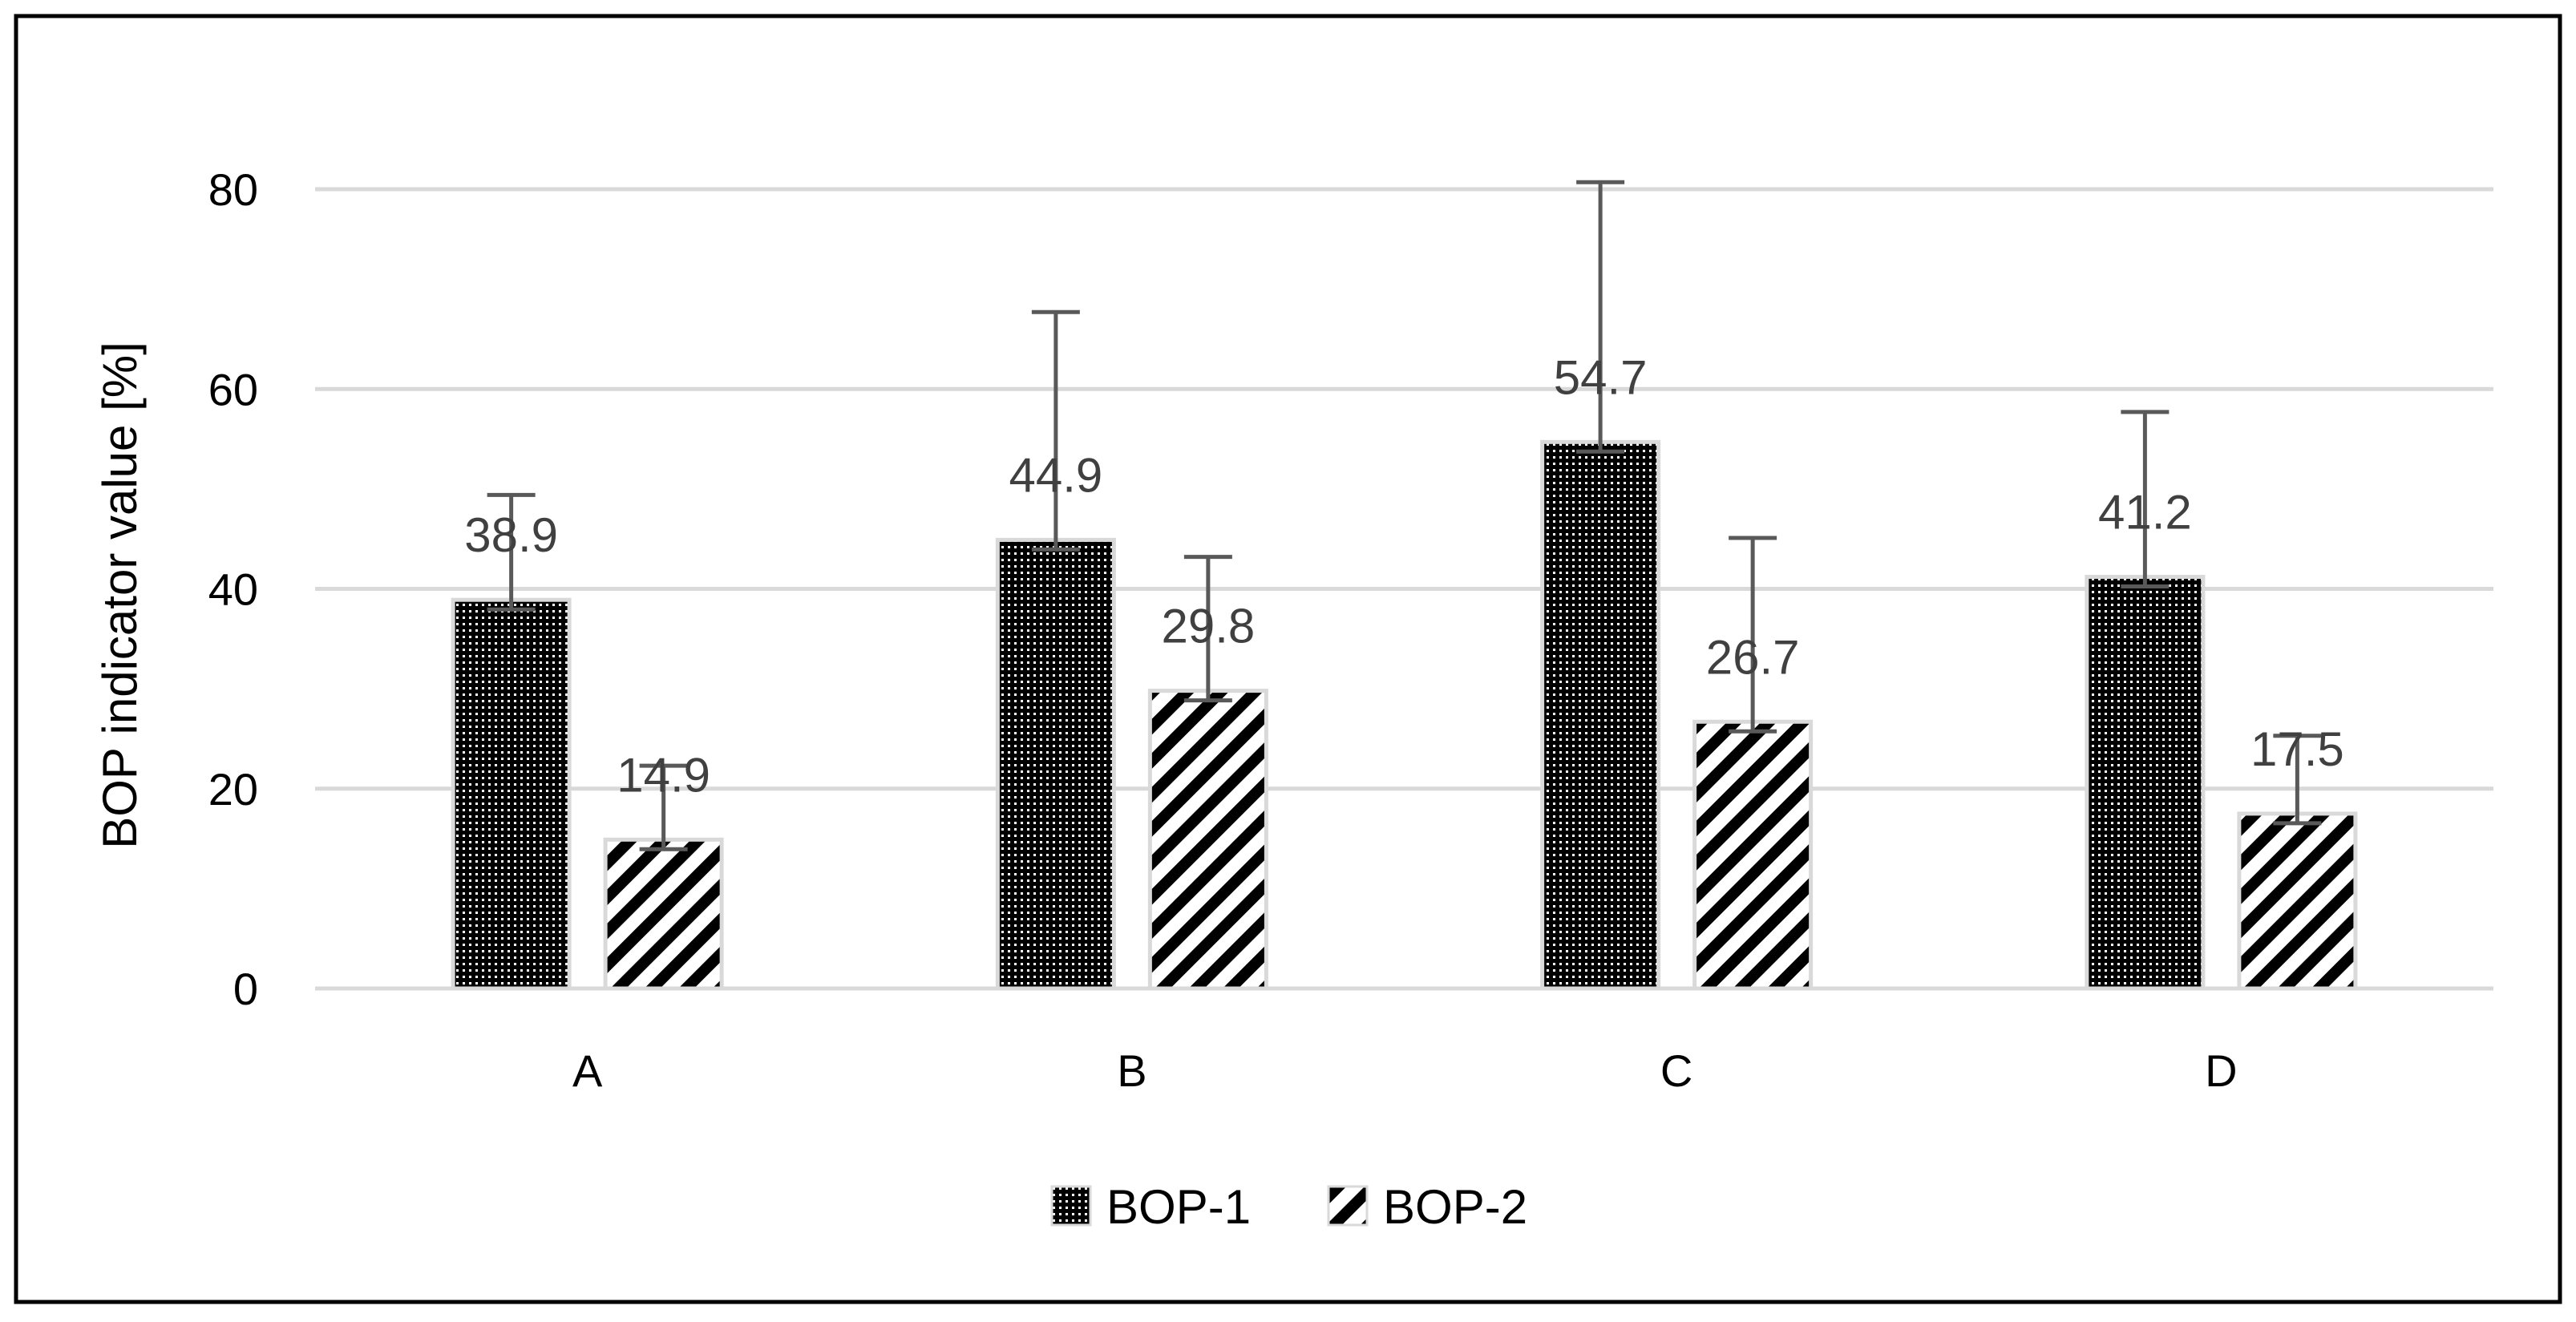 Image resolution: width=2576 pixels, height=1322 pixels. Describe the element at coordinates (245, 989) in the screenshot. I see `y-tick-label: 0` at that location.